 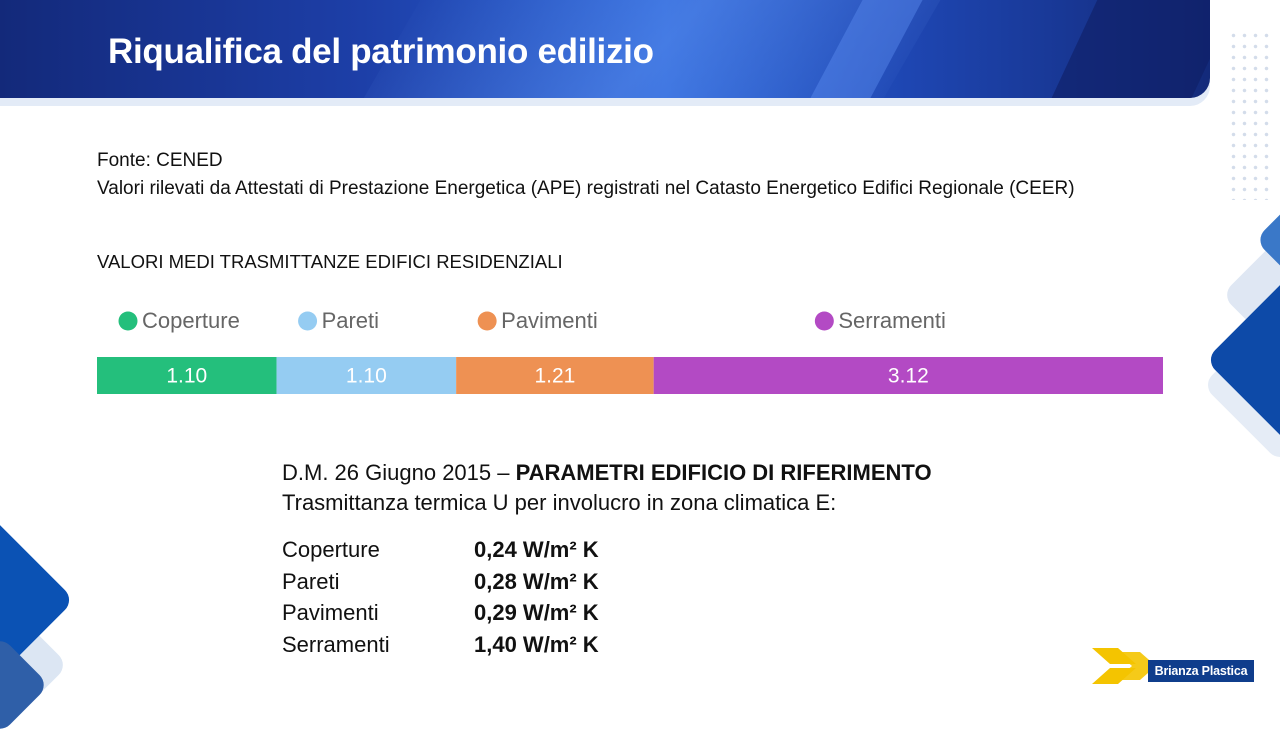 What do you see at coordinates (824, 321) in the screenshot?
I see `legend-marker-serramenti` at bounding box center [824, 321].